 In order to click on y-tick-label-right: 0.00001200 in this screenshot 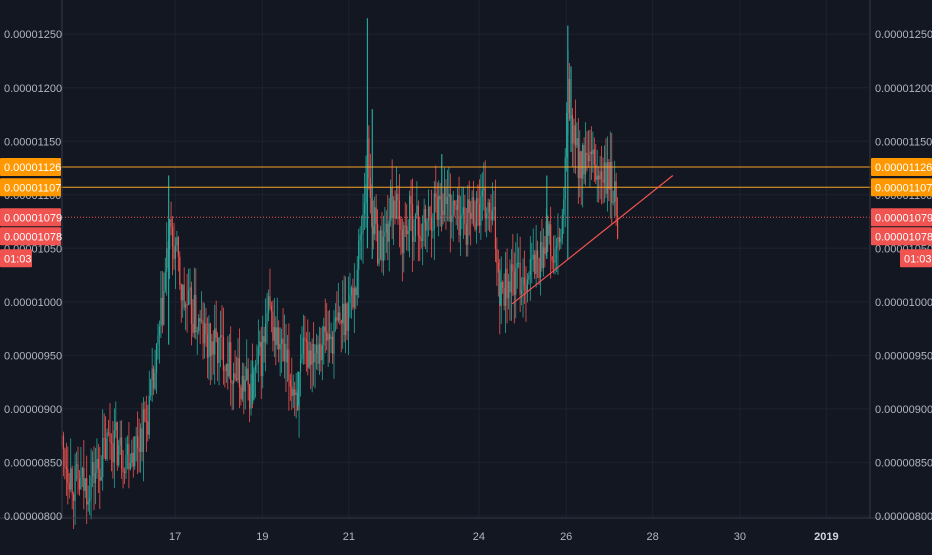, I will do `click(903, 89)`.